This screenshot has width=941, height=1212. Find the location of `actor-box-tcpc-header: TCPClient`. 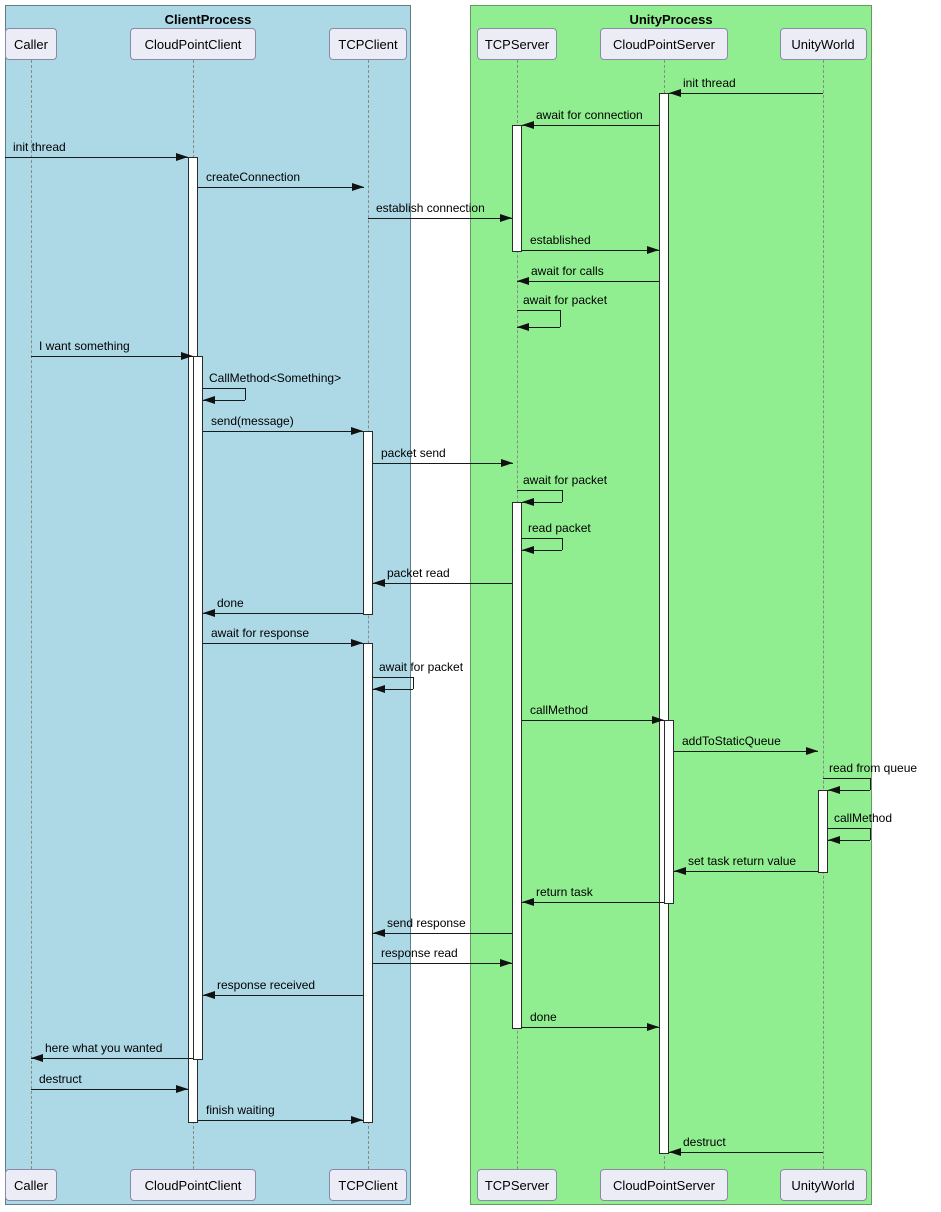

actor-box-tcpc-header: TCPClient is located at coordinates (368, 44).